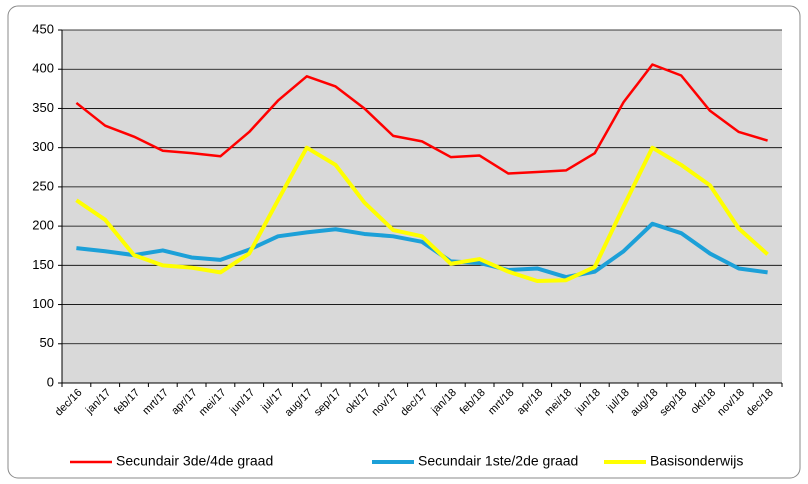  I want to click on y-tick-label: 150, so click(43, 264).